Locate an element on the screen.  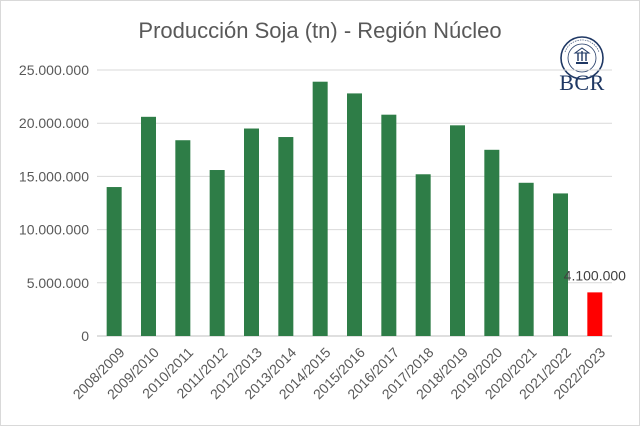
bcr-seal-icon is located at coordinates (582, 58).